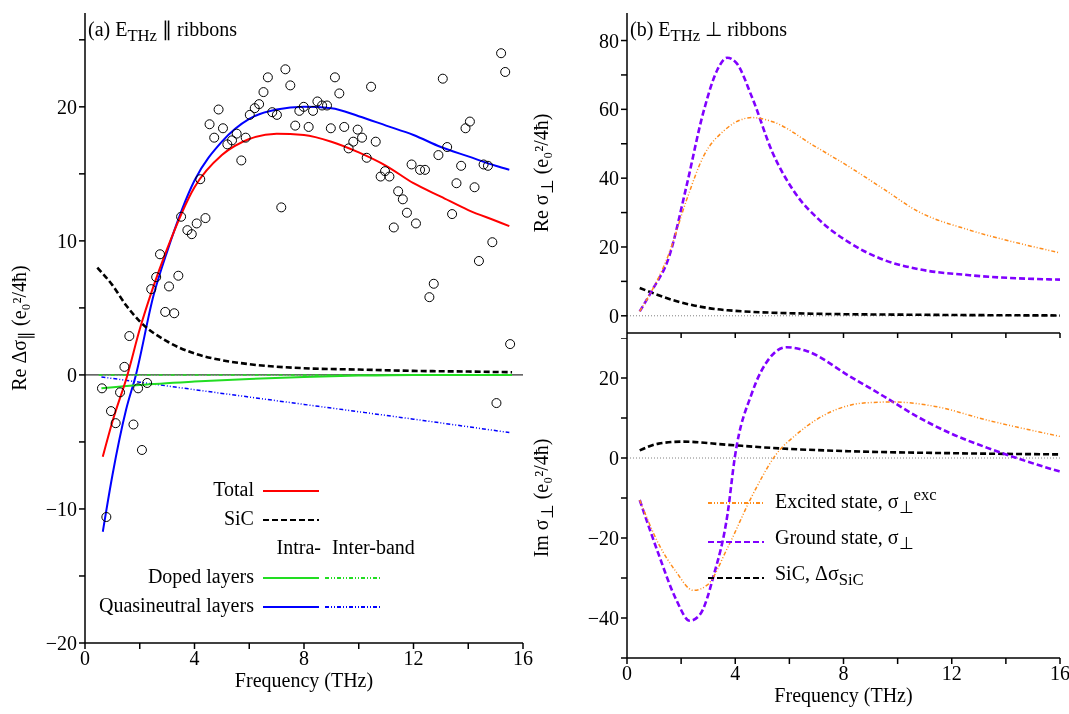  Describe the element at coordinates (67, 240) in the screenshot. I see `y-tick-label: 10` at that location.